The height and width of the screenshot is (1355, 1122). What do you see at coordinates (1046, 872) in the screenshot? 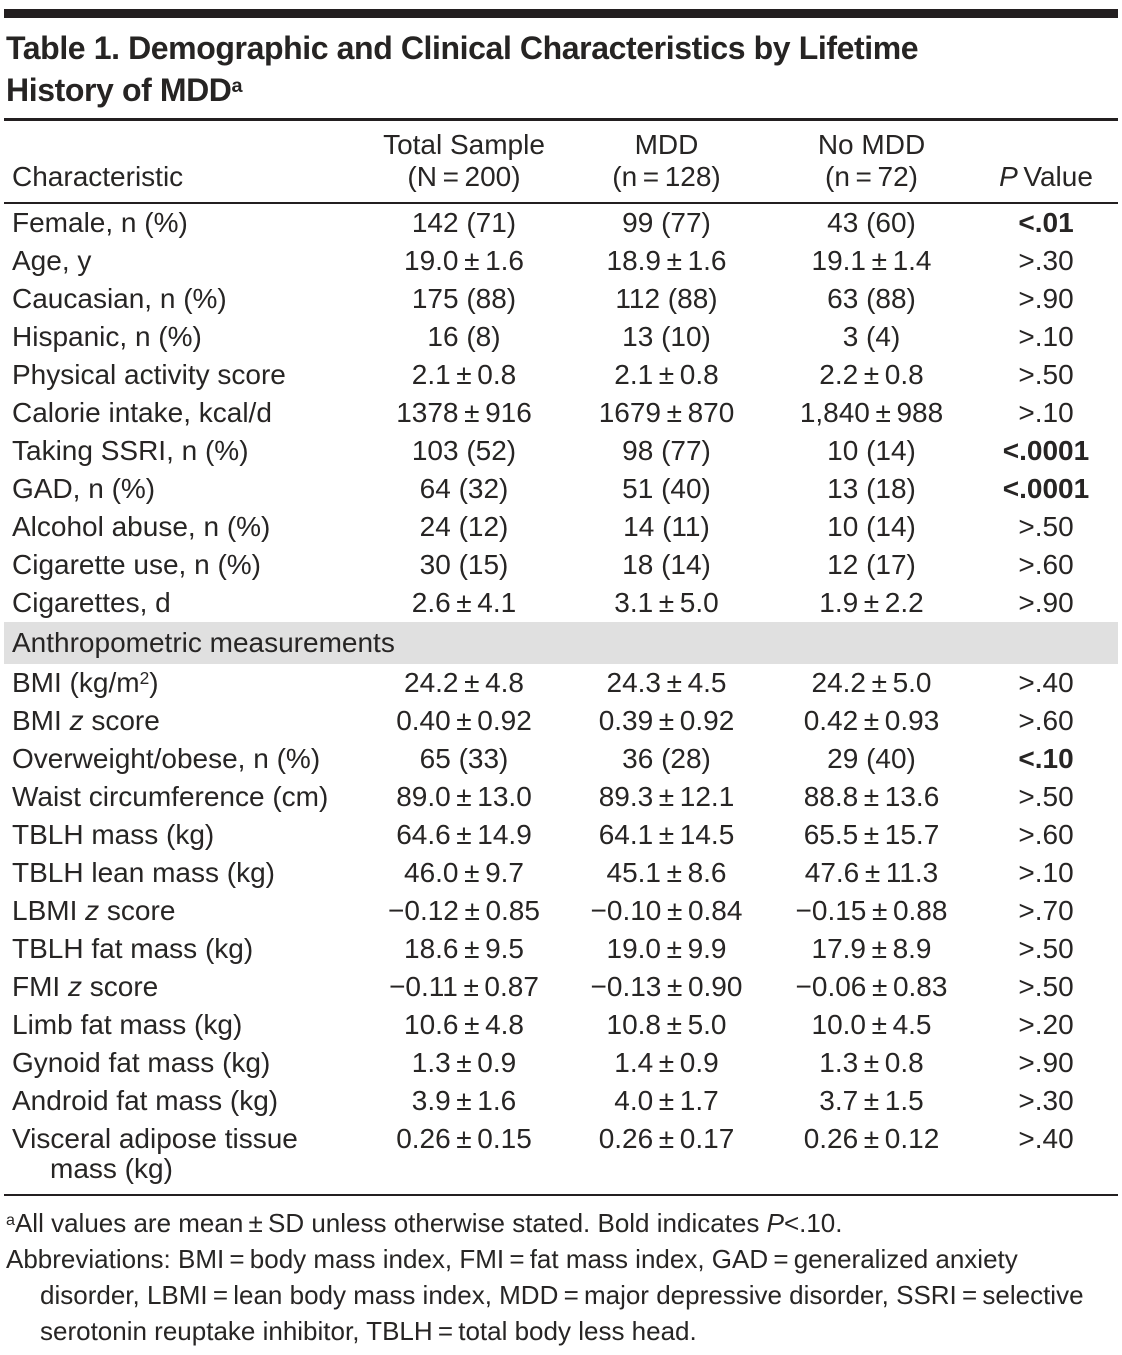
I see `p-value: >.10` at bounding box center [1046, 872].